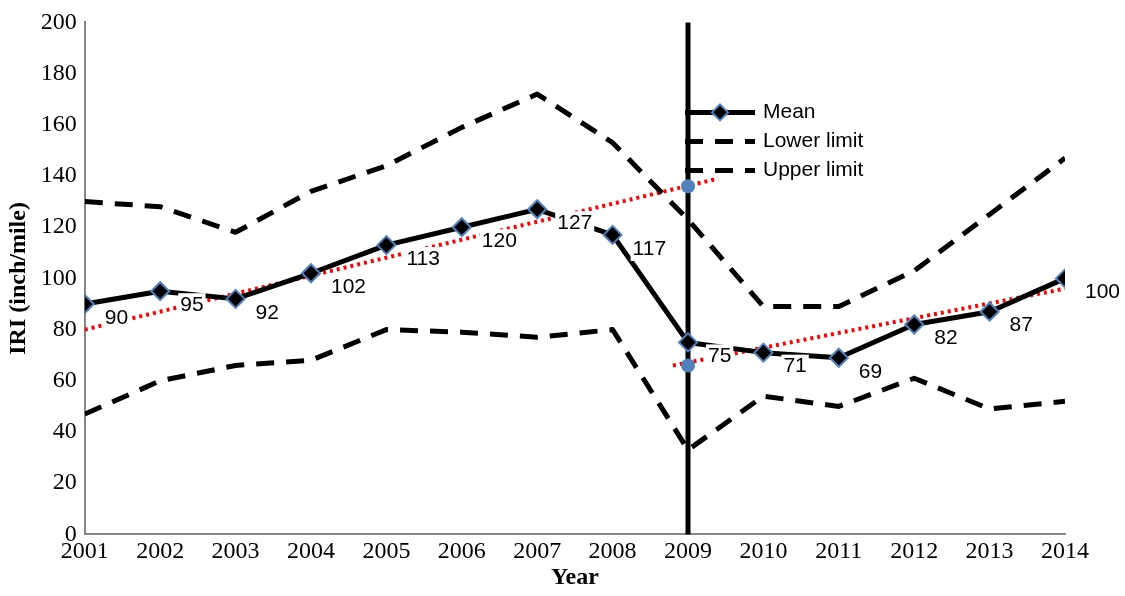 This screenshot has height=596, width=1125. What do you see at coordinates (311, 550) in the screenshot?
I see `x-tick-label: 2004` at bounding box center [311, 550].